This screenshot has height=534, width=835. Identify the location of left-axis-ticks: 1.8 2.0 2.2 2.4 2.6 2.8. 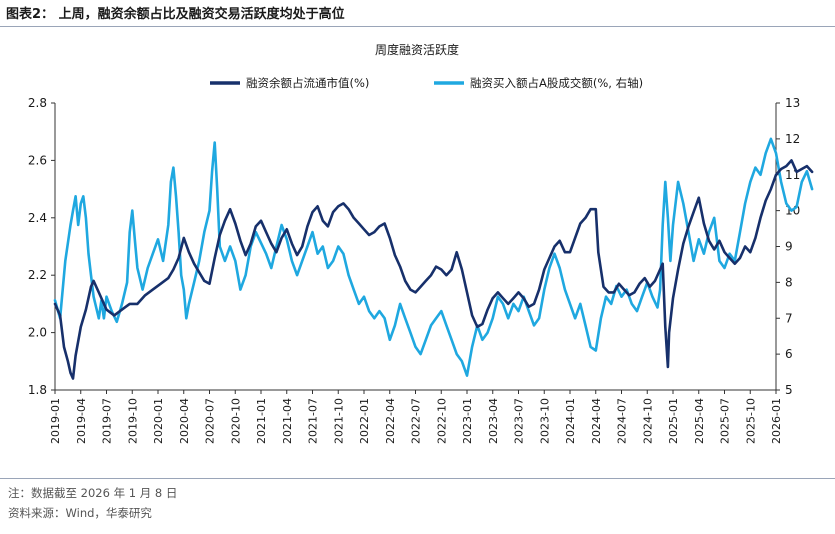
(41, 246).